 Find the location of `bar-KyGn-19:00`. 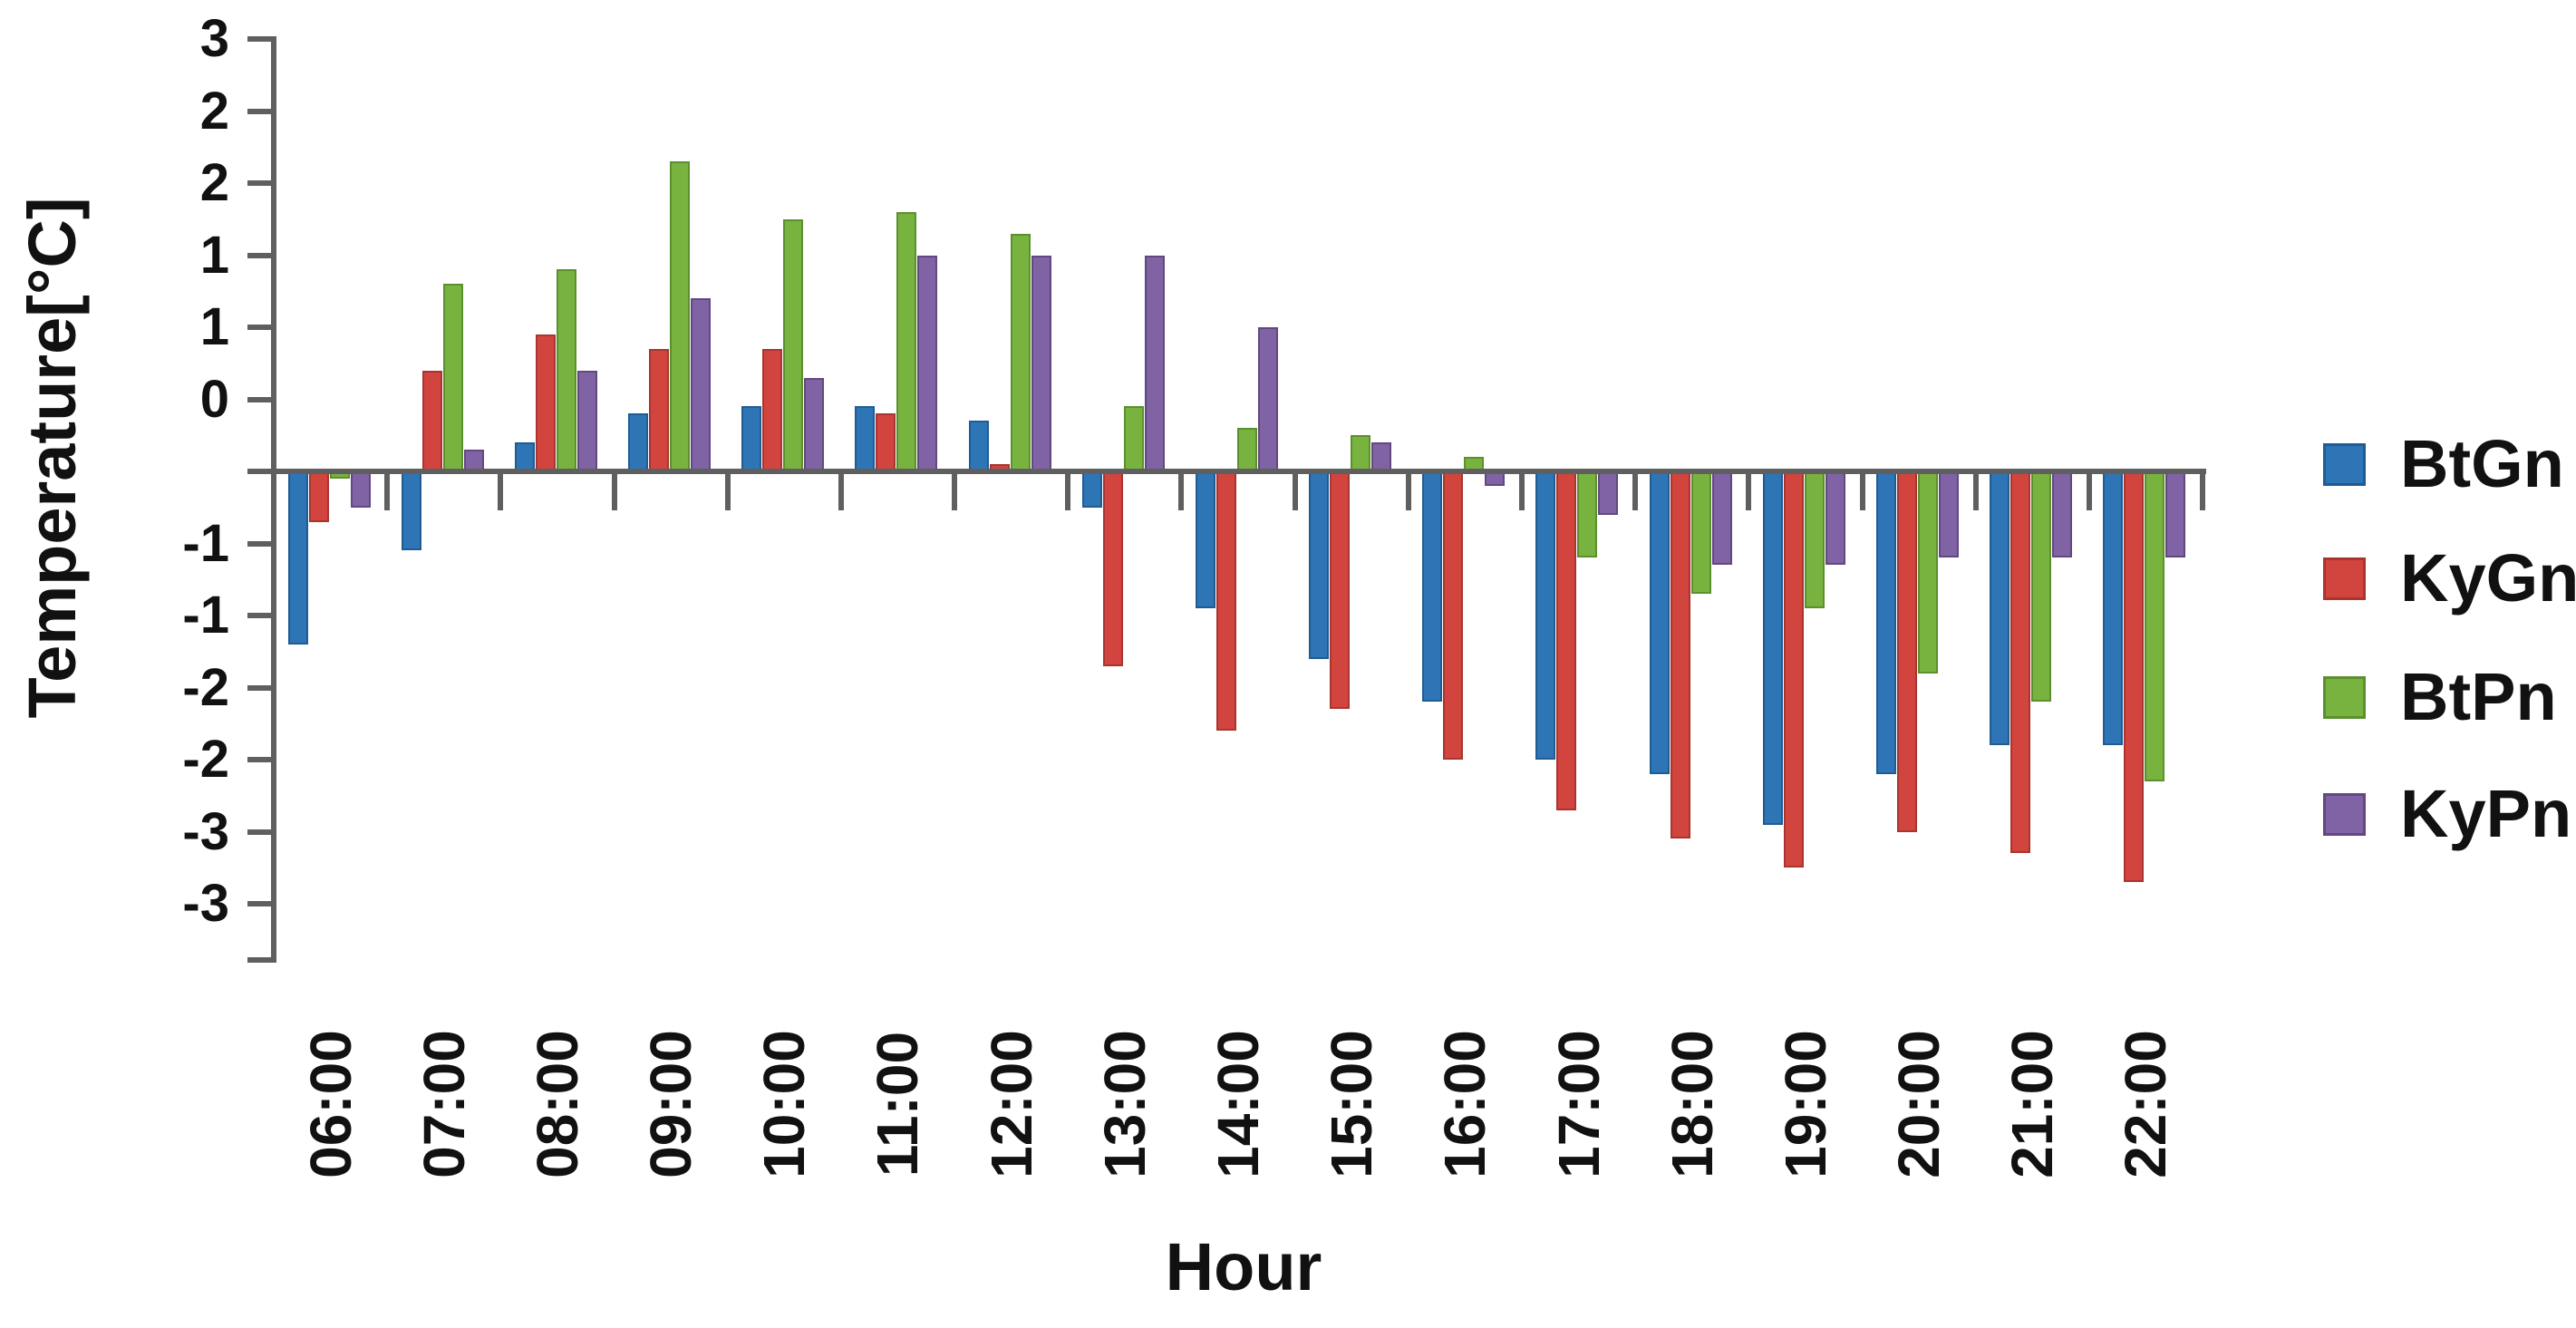

bar-KyGn-19:00 is located at coordinates (1793, 669).